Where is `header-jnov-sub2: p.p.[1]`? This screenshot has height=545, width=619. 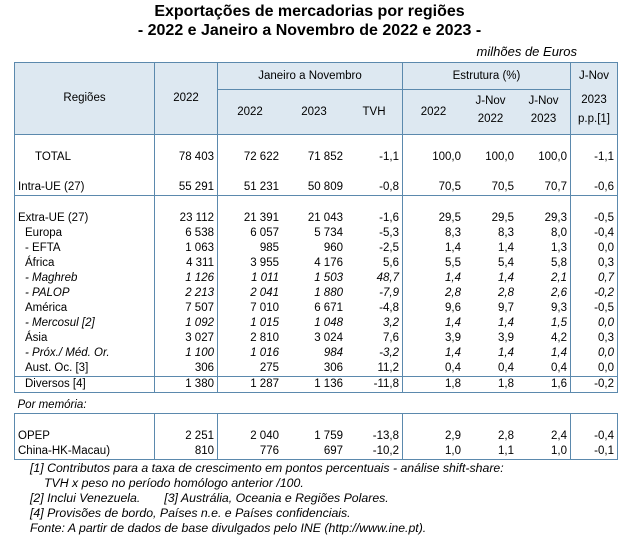 header-jnov-sub2: p.p.[1] is located at coordinates (594, 123).